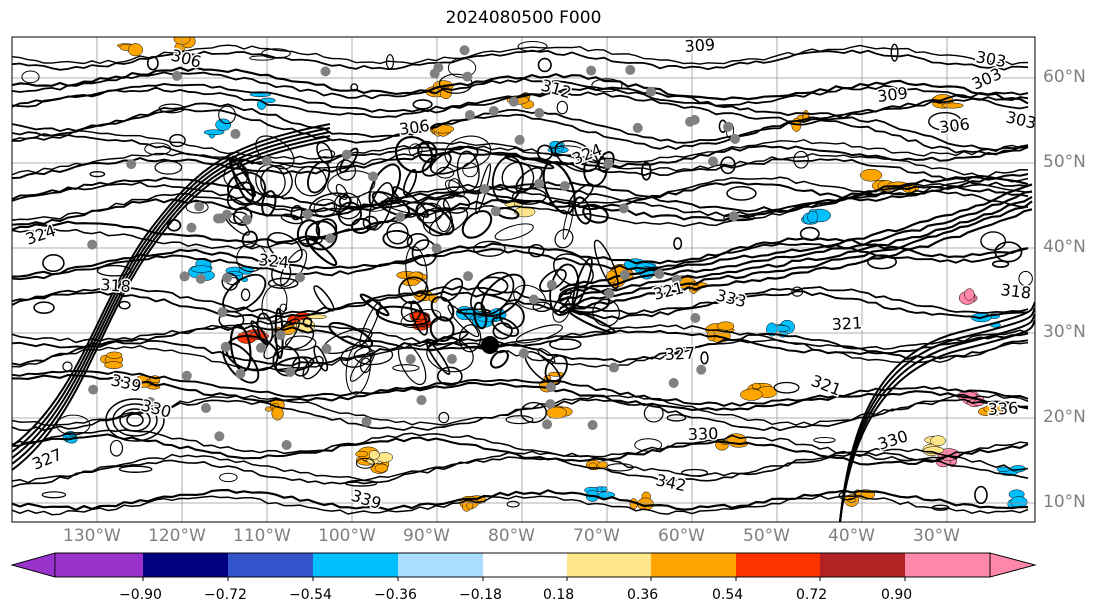 The height and width of the screenshot is (615, 1105). I want to click on contour-label: 336, so click(1002, 408).